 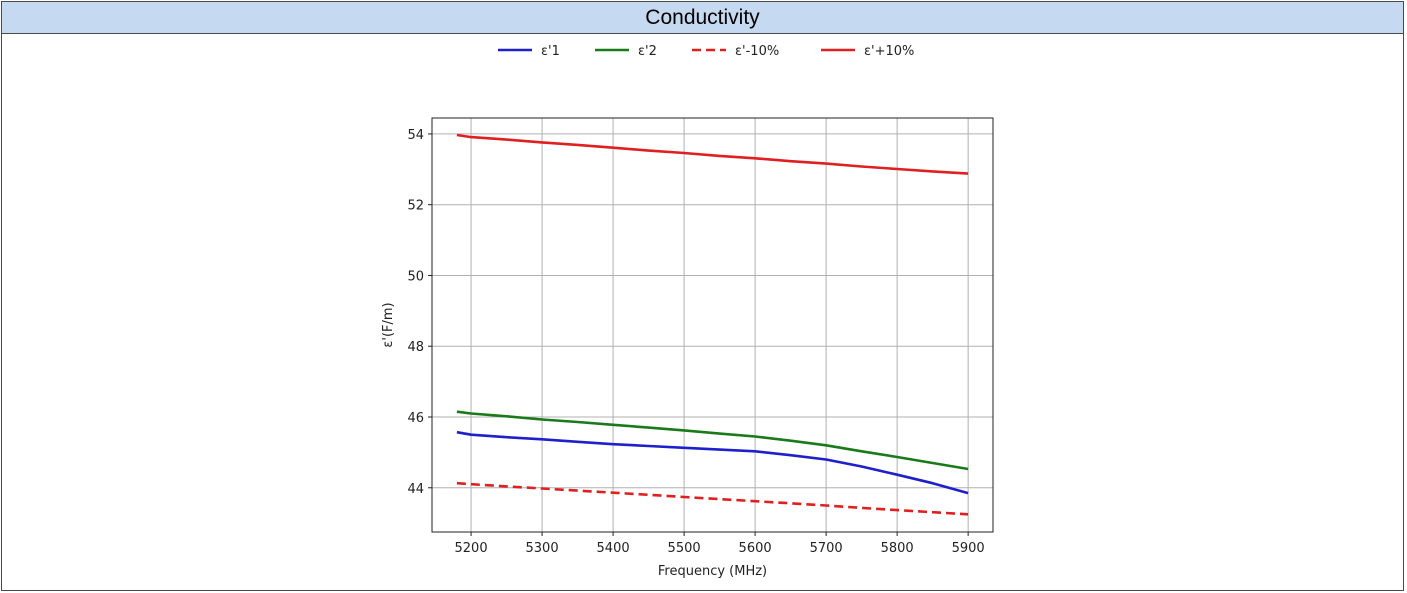 What do you see at coordinates (826, 548) in the screenshot?
I see `x-tick-label: 5700` at bounding box center [826, 548].